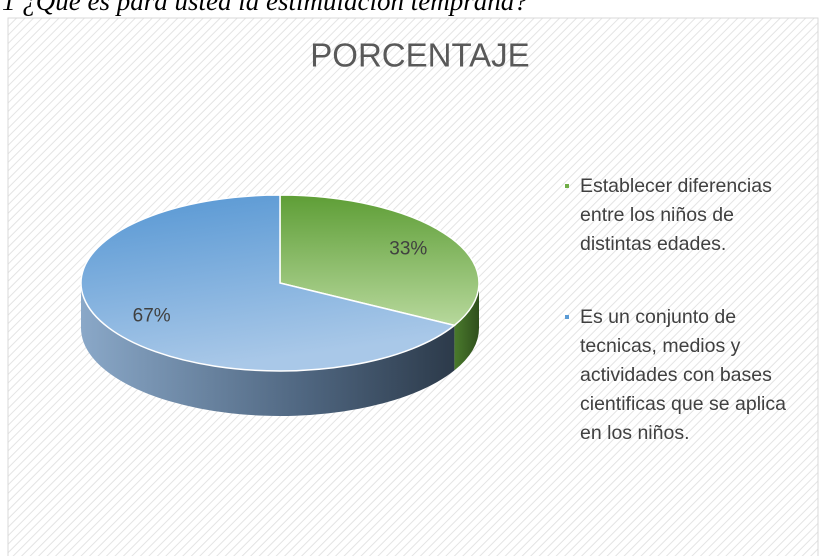 Image resolution: width=822 pixels, height=556 pixels. Describe the element at coordinates (408, 248) in the screenshot. I see `data-label: 33%` at that location.